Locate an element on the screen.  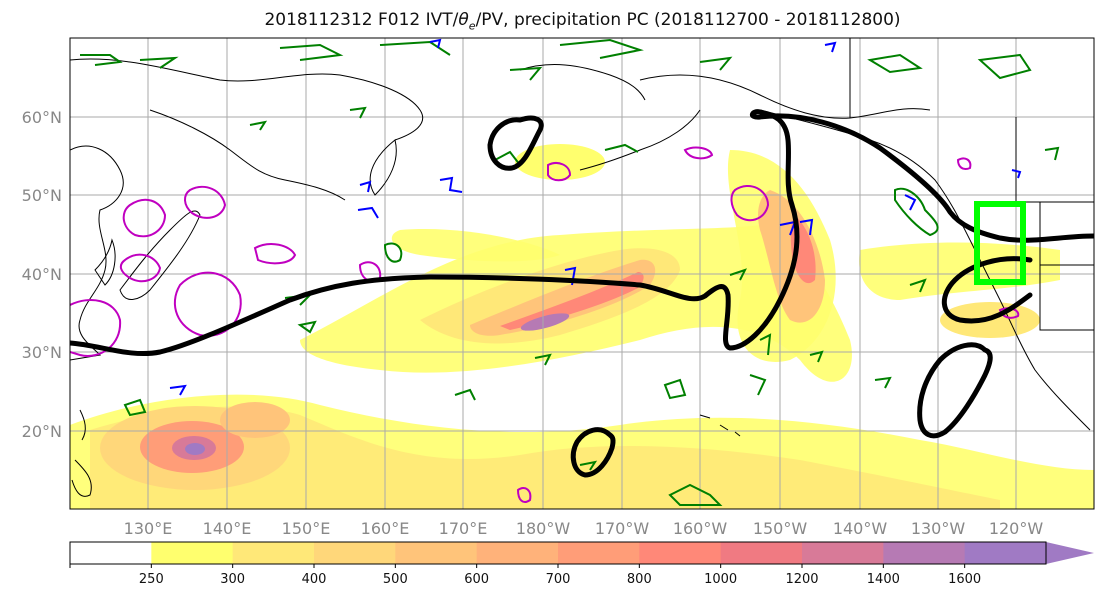
colorbar-extend-arrow is located at coordinates (1070, 553).